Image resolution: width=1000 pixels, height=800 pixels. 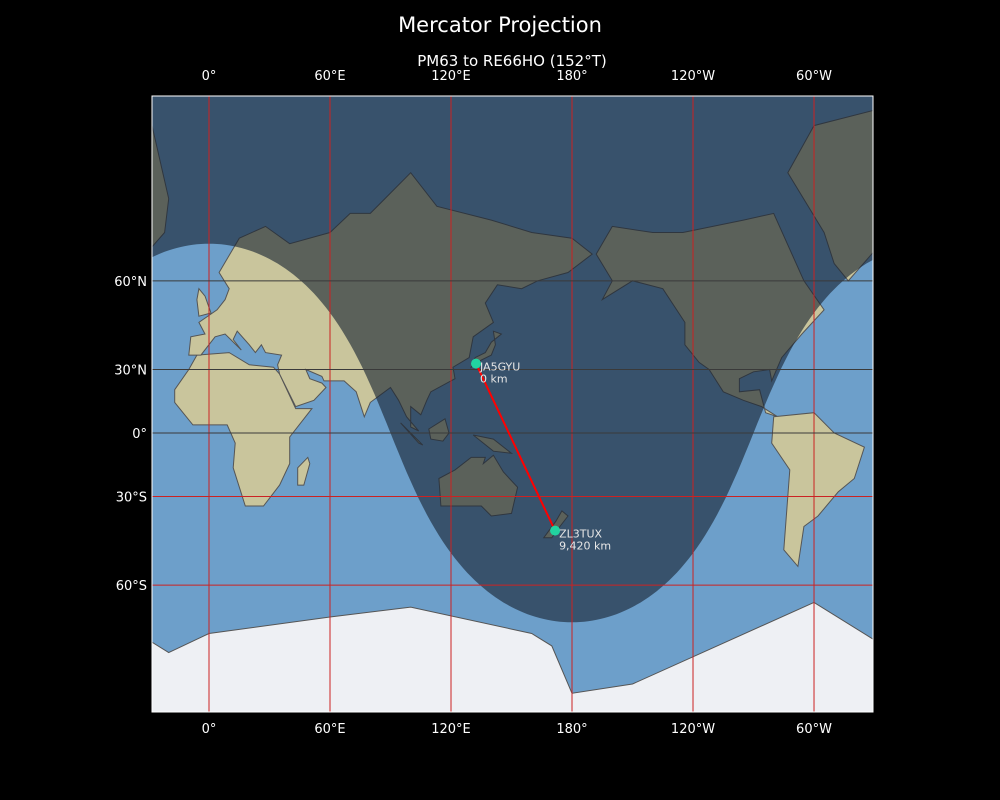 I want to click on station-distance: 9,420 km, so click(x=585, y=546).